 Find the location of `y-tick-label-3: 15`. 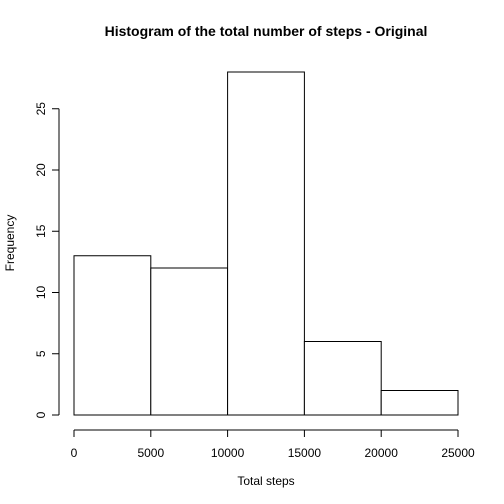

y-tick-label-3: 15 is located at coordinates (41, 231).